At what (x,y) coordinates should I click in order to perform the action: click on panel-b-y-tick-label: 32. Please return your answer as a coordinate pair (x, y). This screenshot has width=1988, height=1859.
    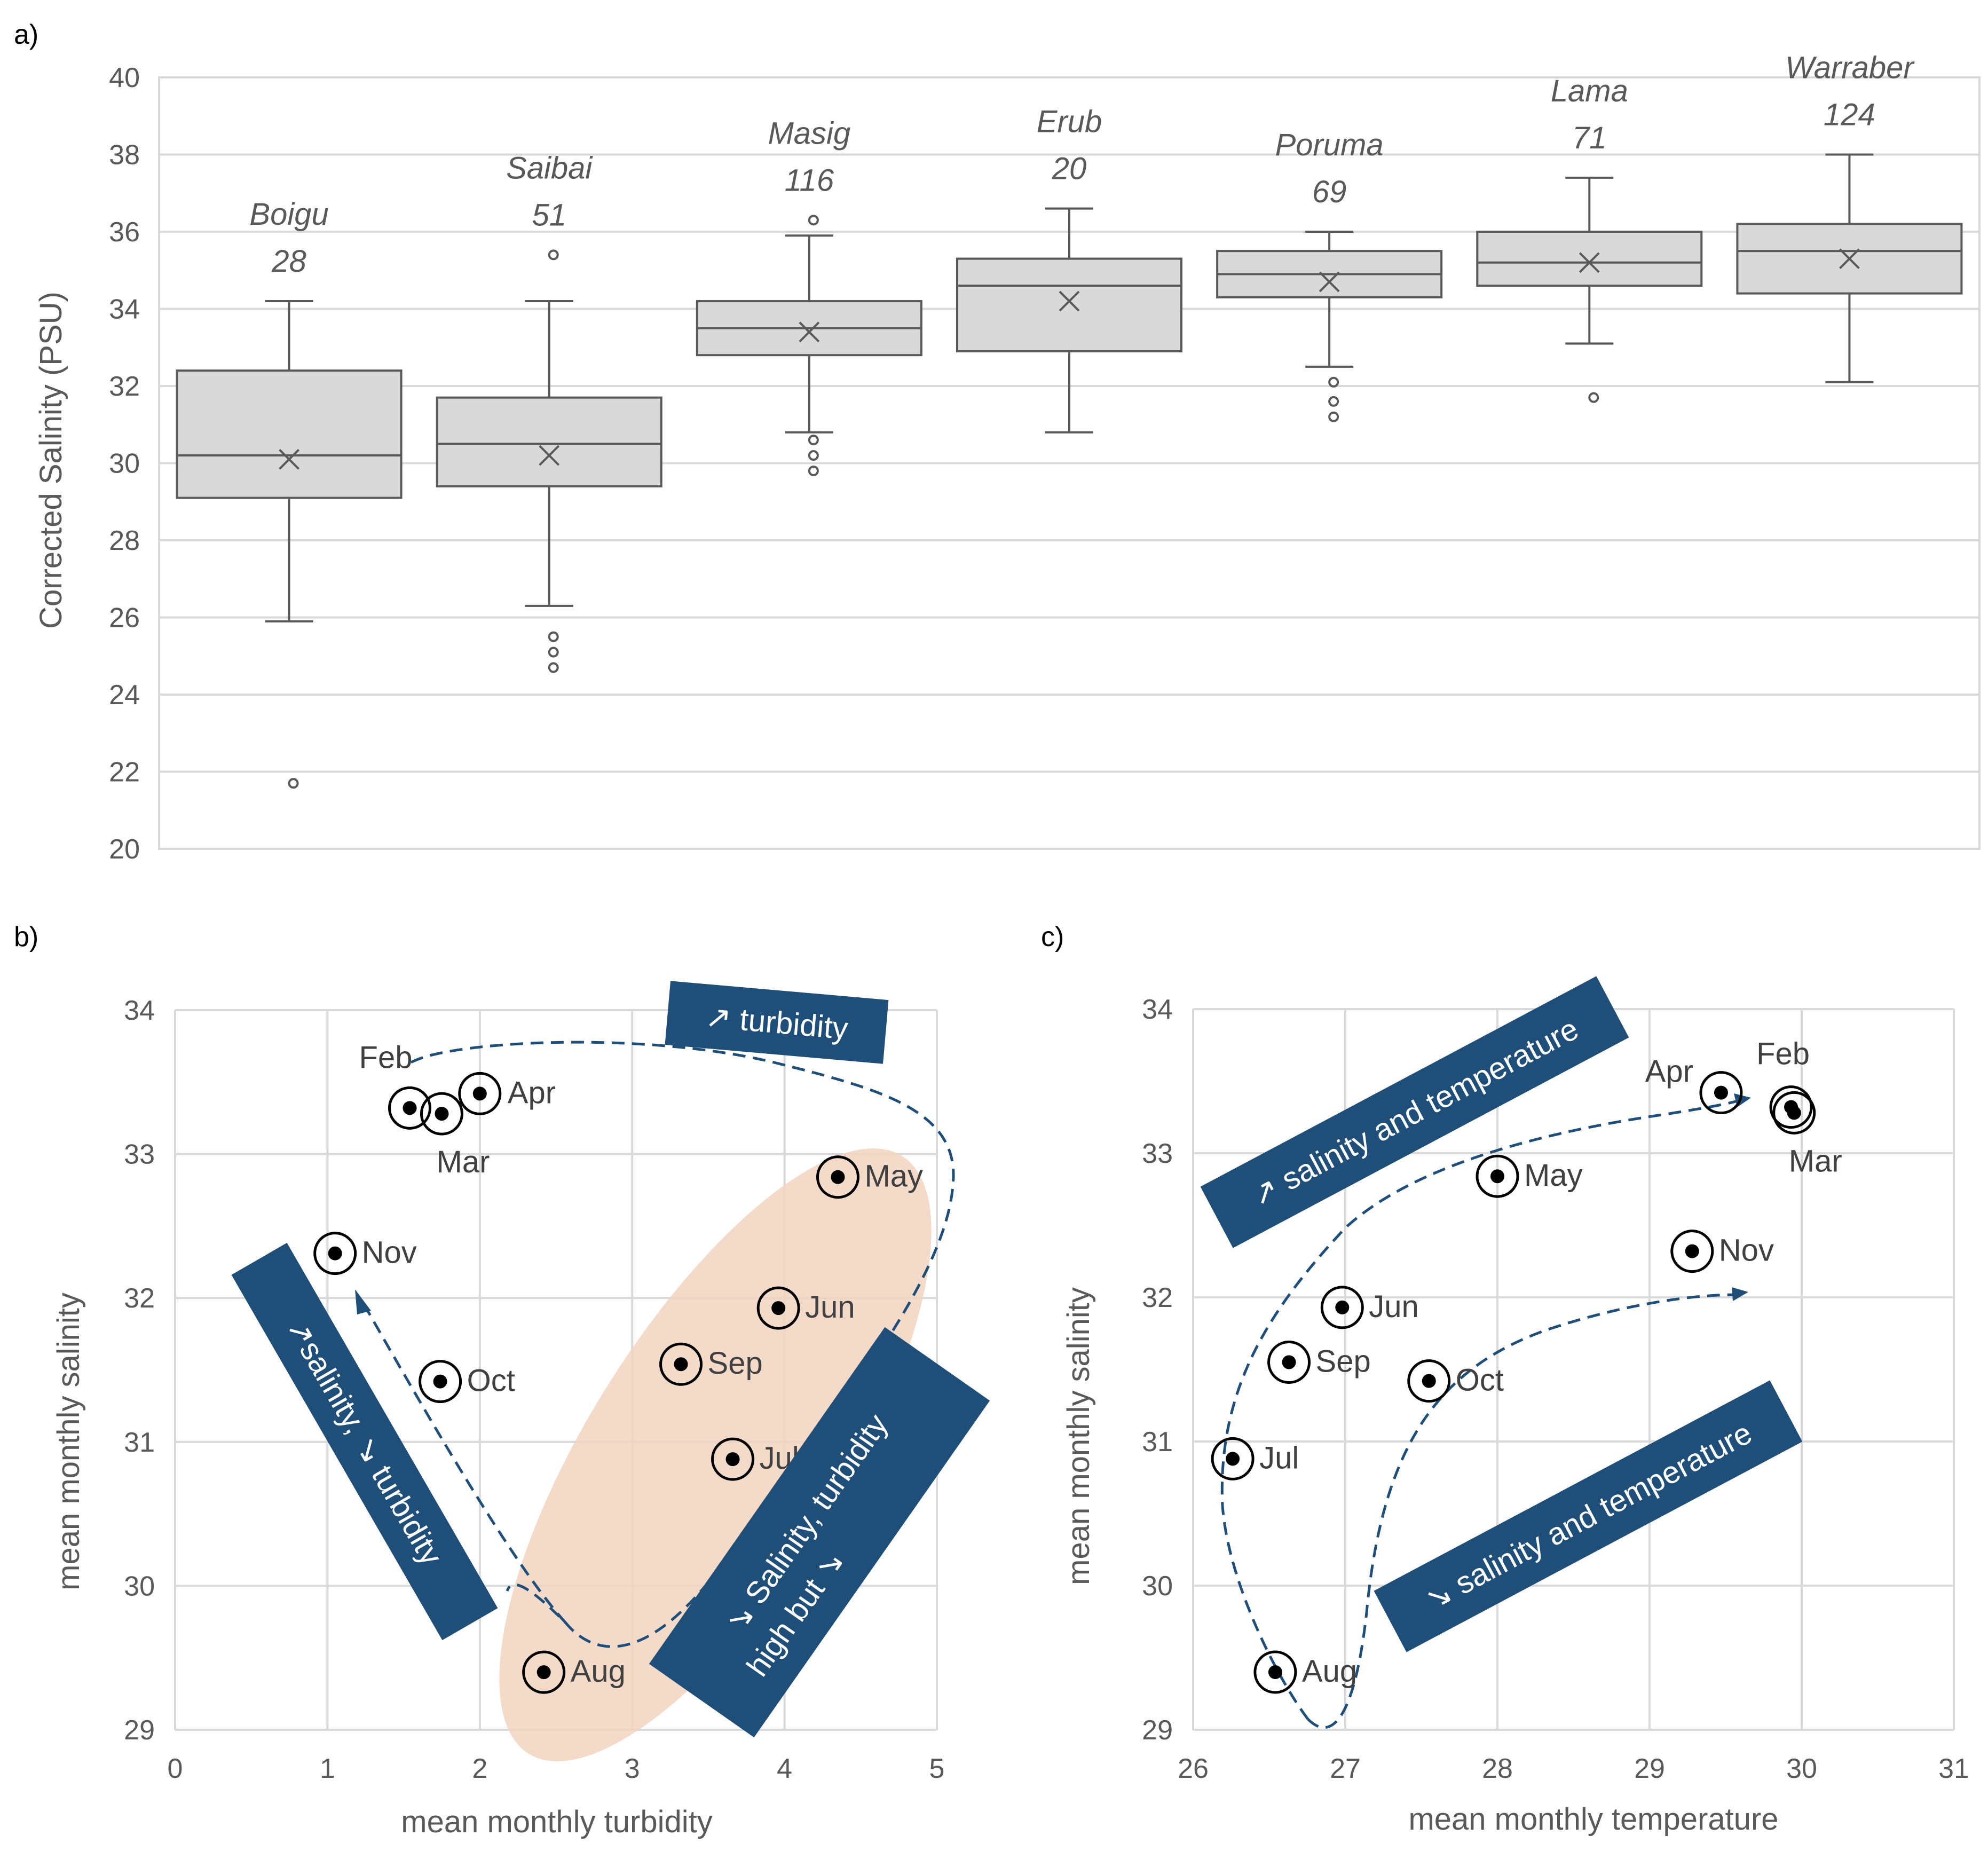
    Looking at the image, I should click on (139, 1298).